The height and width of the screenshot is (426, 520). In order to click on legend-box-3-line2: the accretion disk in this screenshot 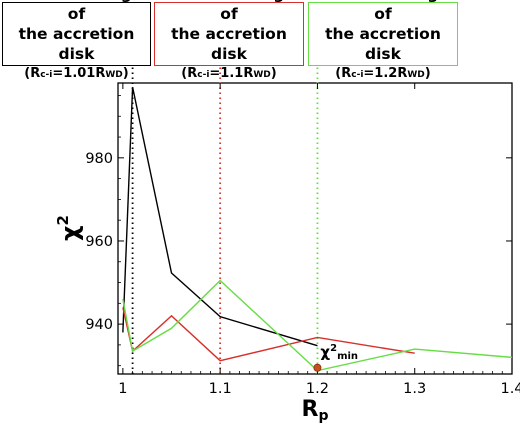, I will do `click(383, 43)`.